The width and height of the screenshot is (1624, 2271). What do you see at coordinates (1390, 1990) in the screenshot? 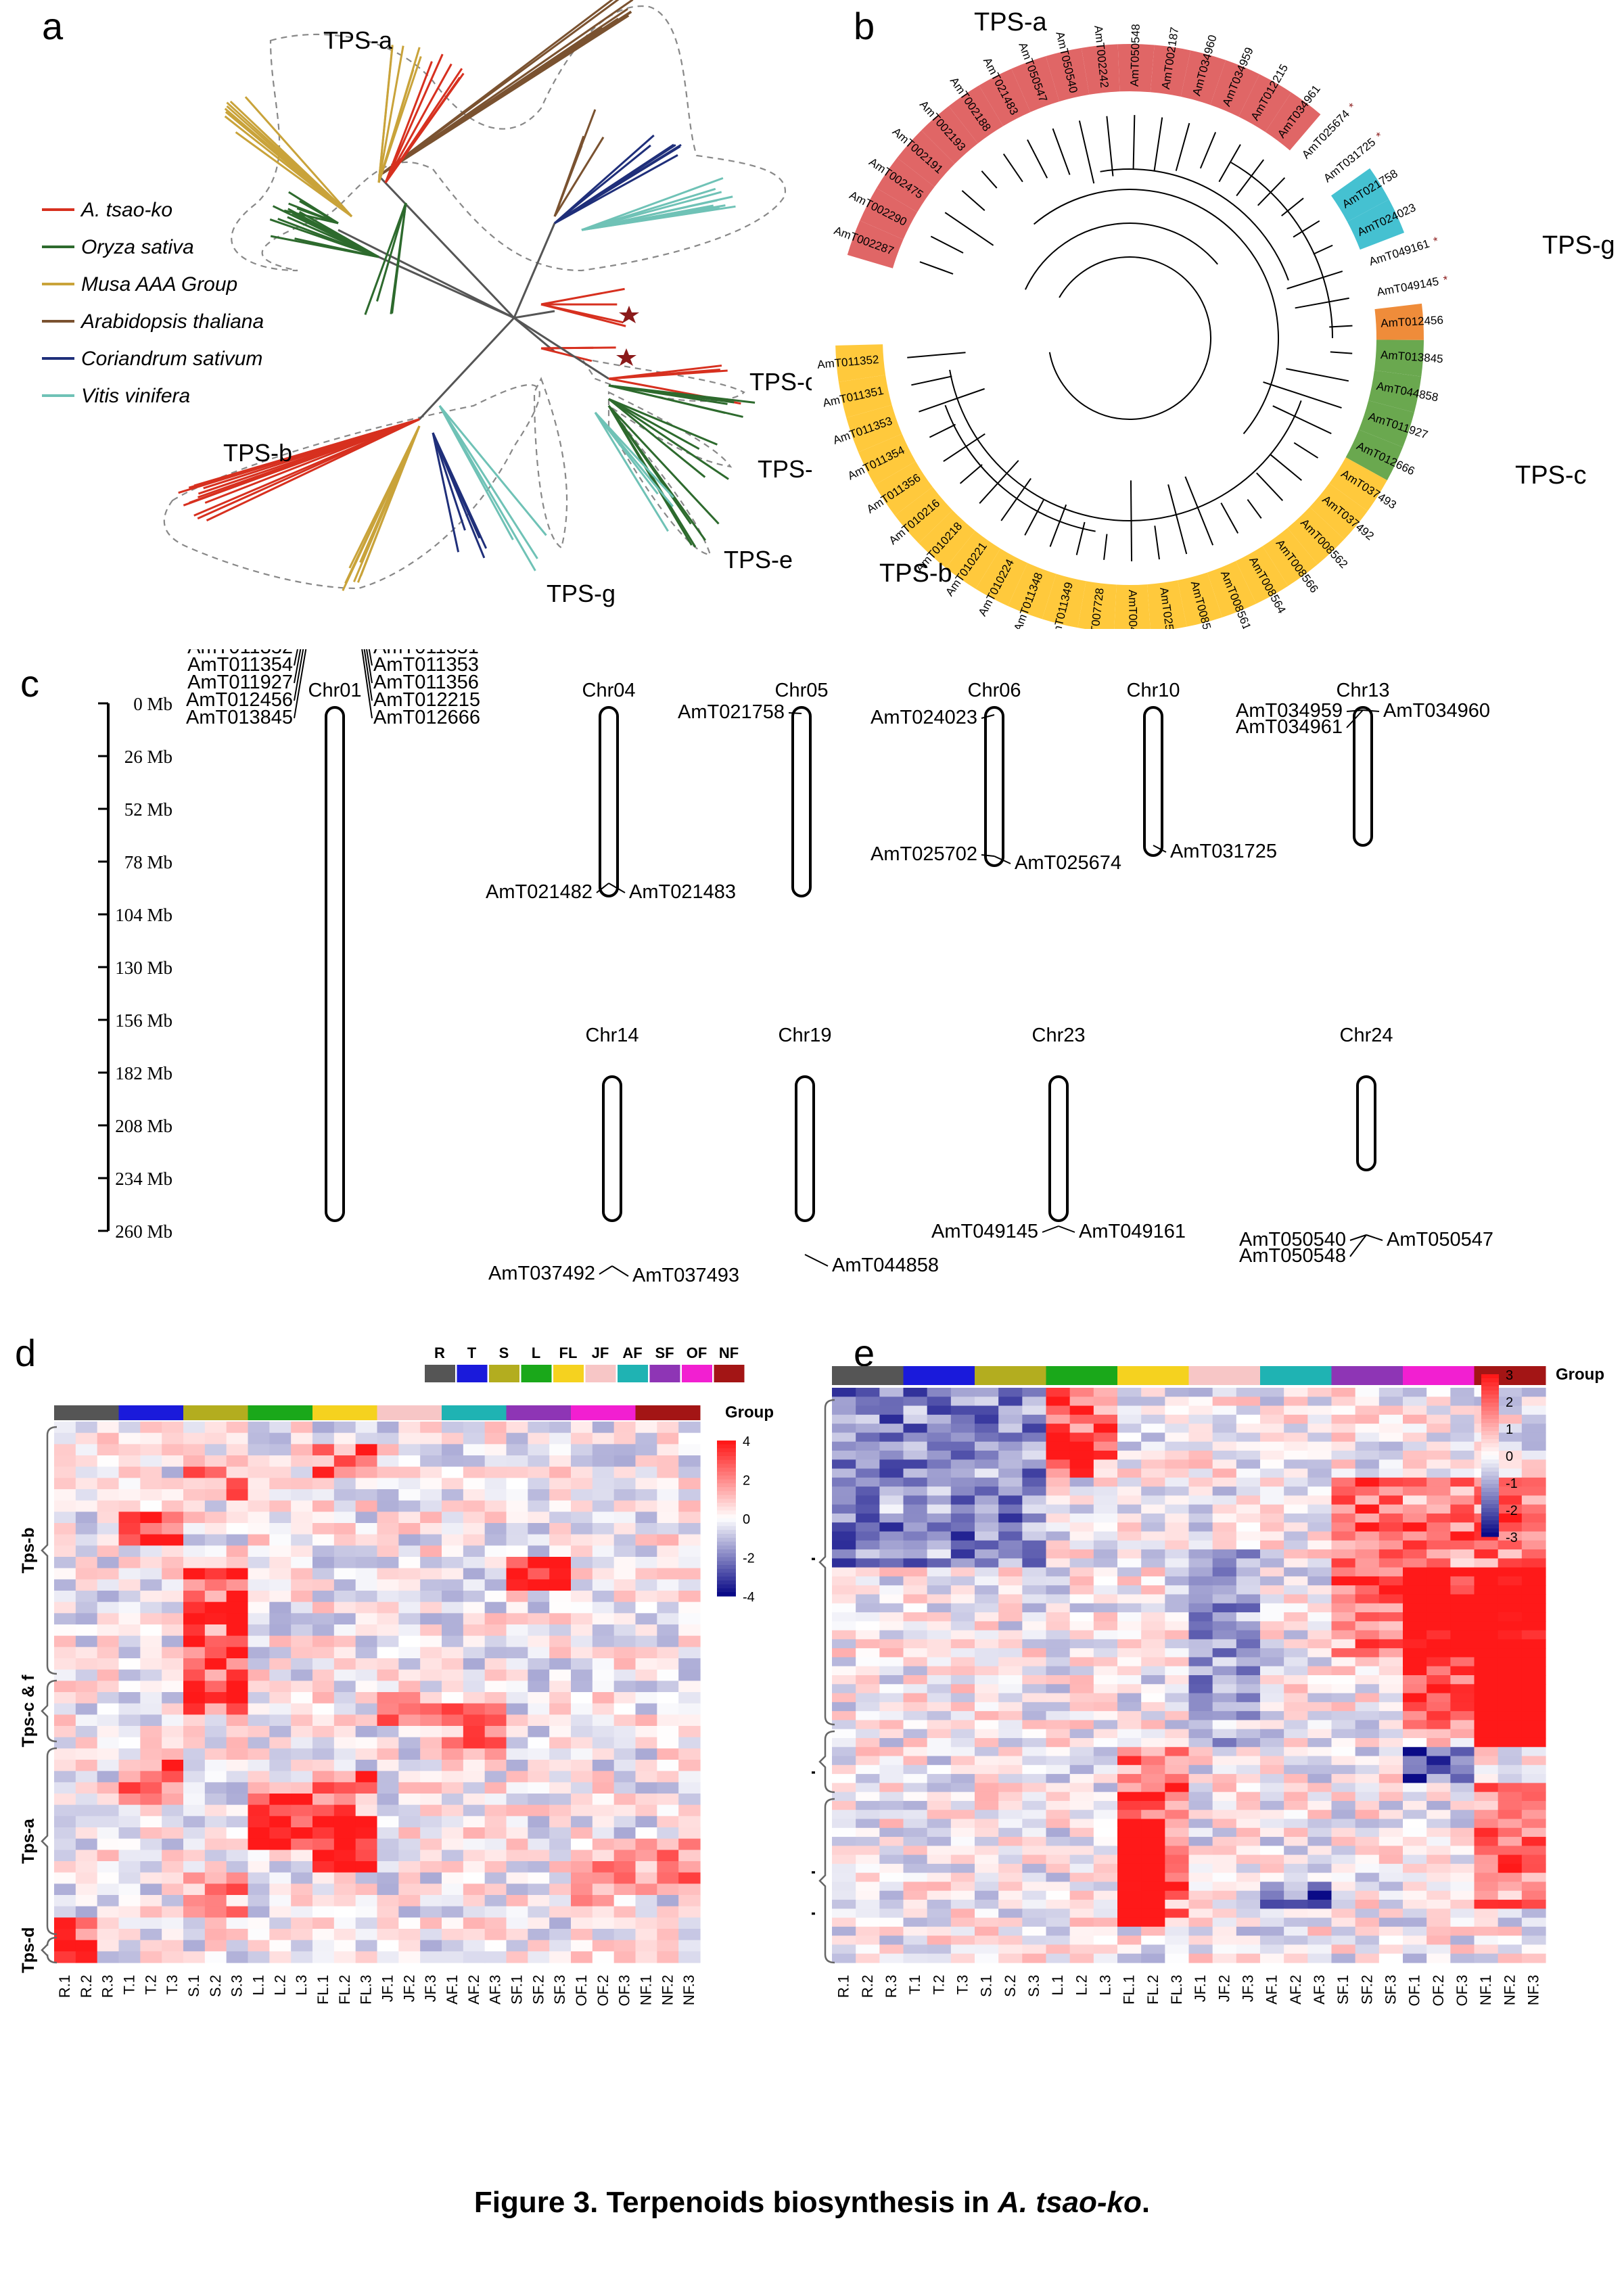
I see `sample-label: SF.3` at bounding box center [1390, 1990].